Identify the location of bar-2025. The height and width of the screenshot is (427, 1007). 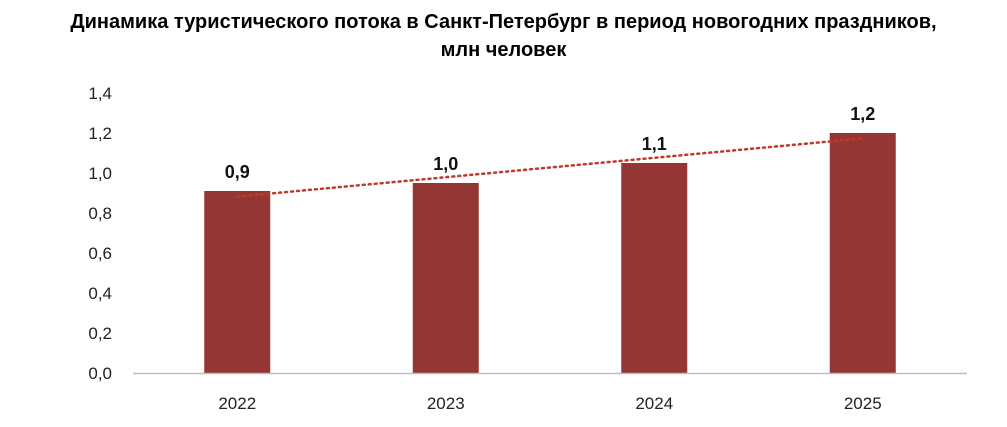
(862, 253).